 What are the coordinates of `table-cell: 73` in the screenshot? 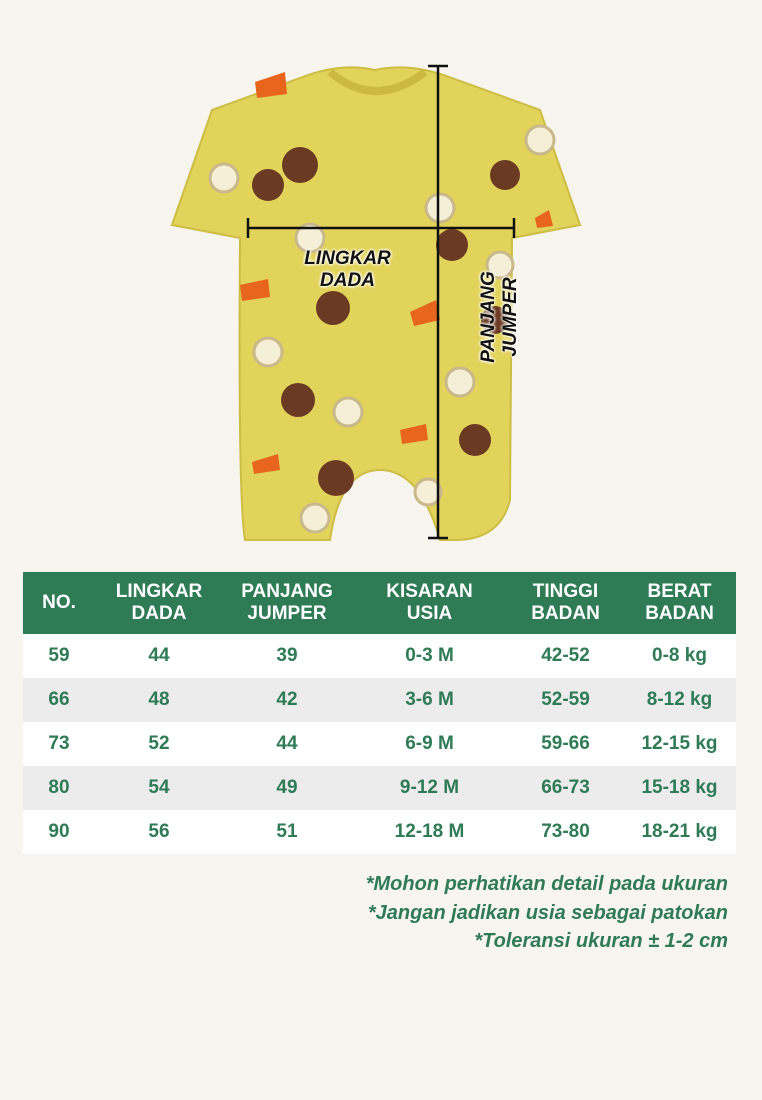 It's located at (59, 744).